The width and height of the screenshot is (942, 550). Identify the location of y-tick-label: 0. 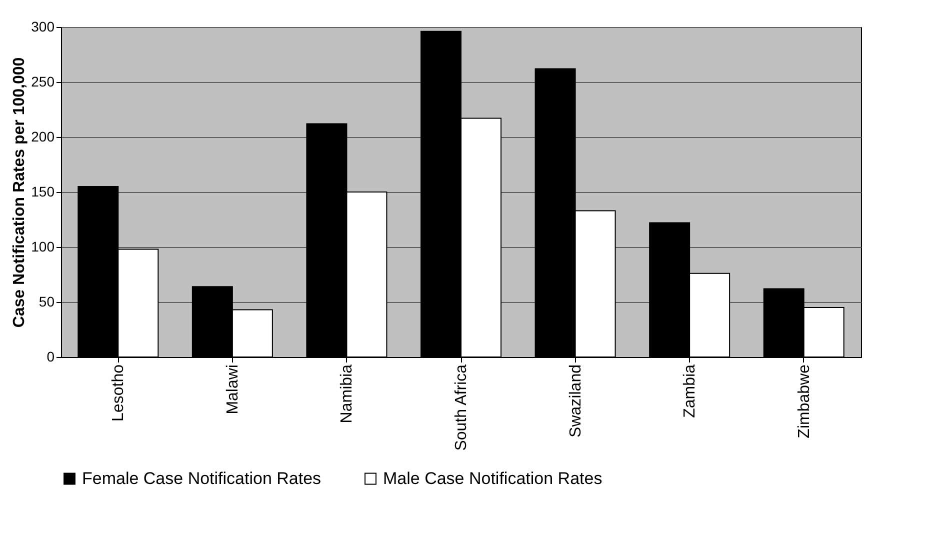
(50, 356).